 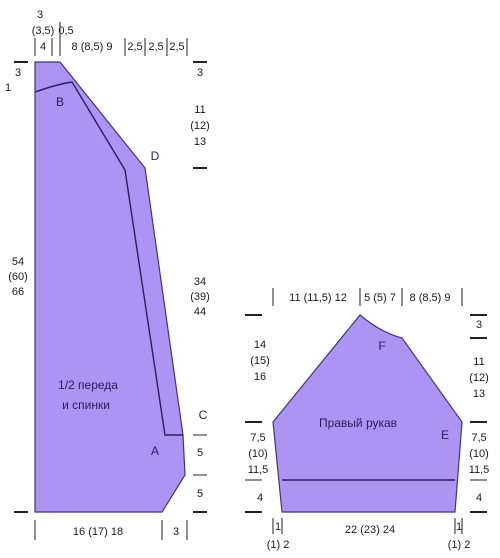 What do you see at coordinates (318, 298) in the screenshot?
I see `dimension-label: 11 (11,5) 12` at bounding box center [318, 298].